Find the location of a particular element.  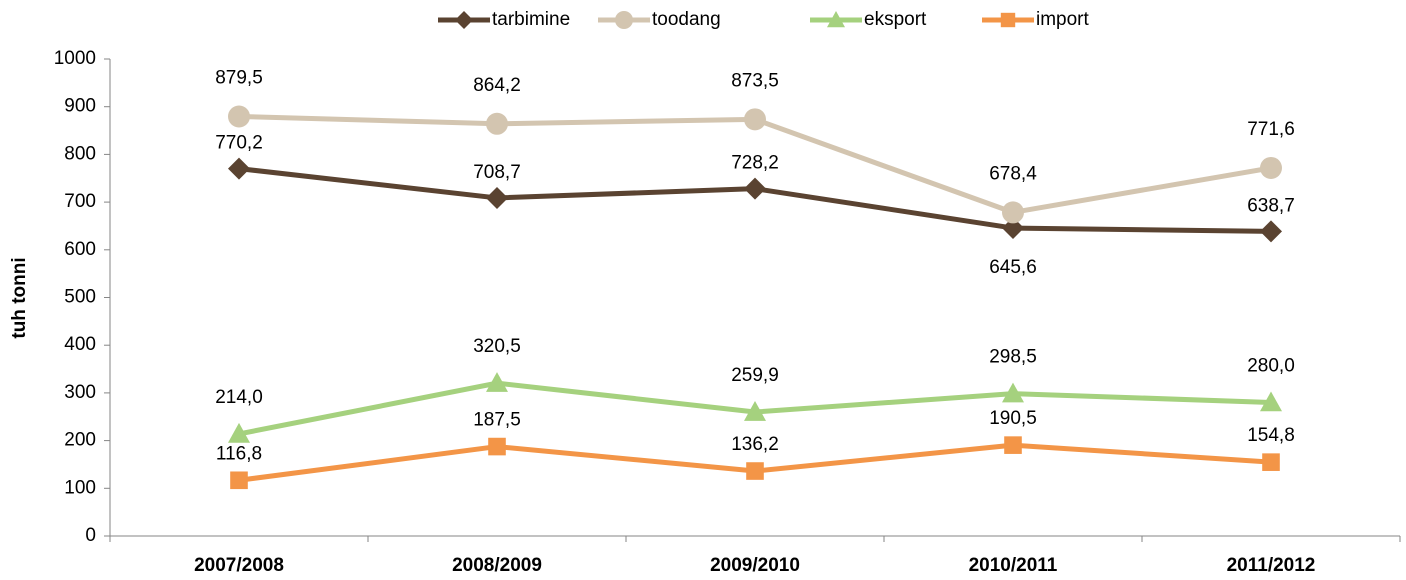

data-label: 136,2 is located at coordinates (755, 444).